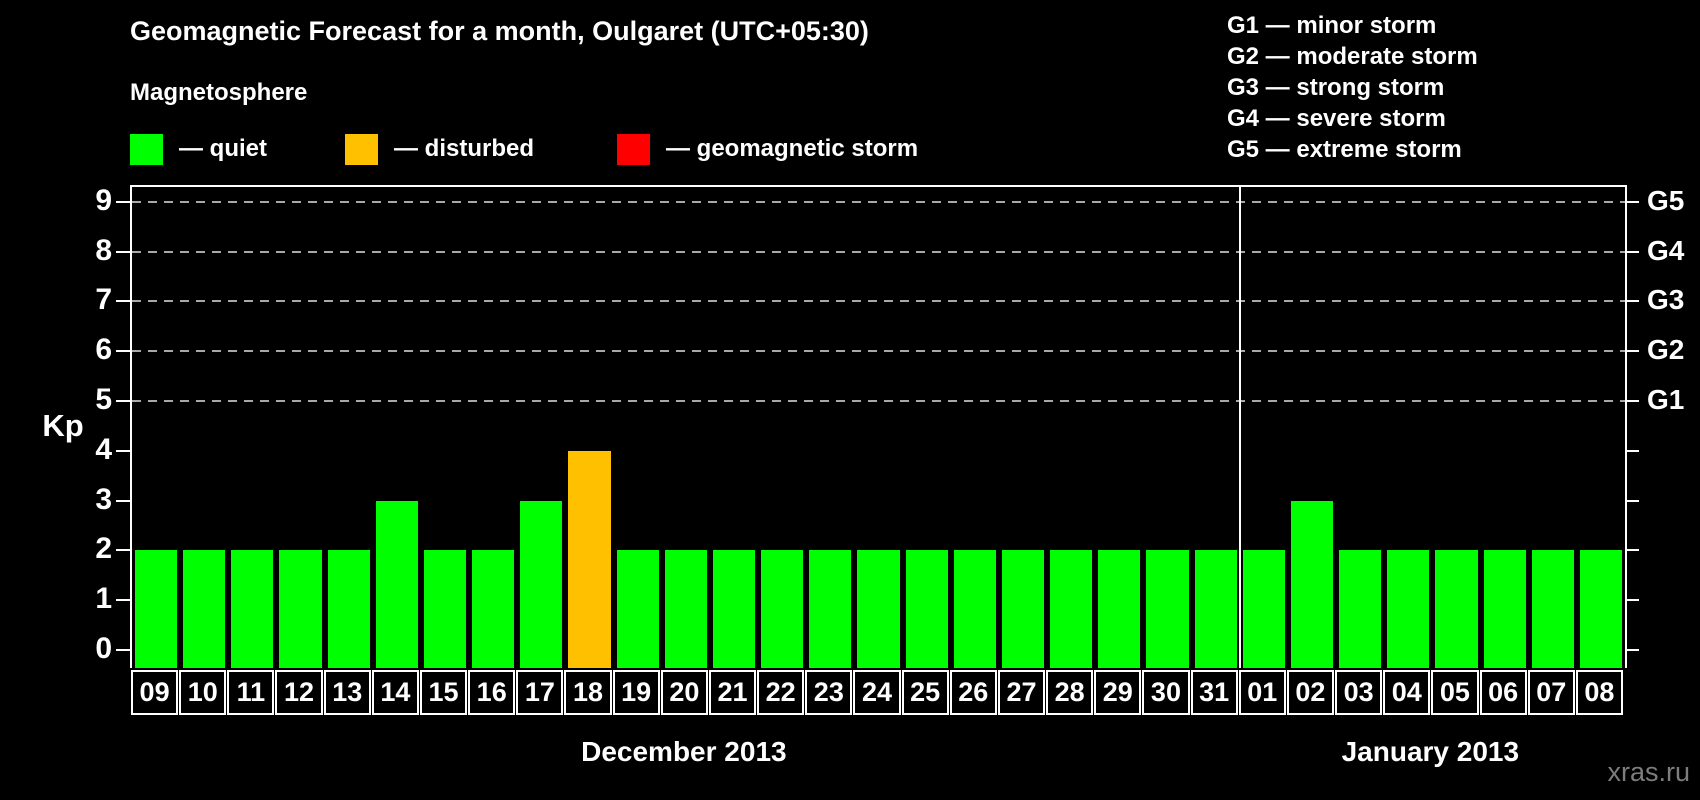 This screenshot has height=800, width=1700. Describe the element at coordinates (1551, 692) in the screenshot. I see `day-label-07: 07` at that location.